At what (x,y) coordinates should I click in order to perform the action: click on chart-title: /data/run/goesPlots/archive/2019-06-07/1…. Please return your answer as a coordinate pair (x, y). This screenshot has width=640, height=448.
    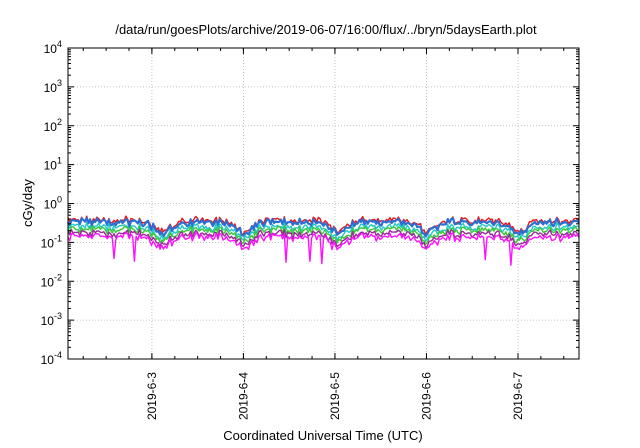
    Looking at the image, I should click on (326, 29).